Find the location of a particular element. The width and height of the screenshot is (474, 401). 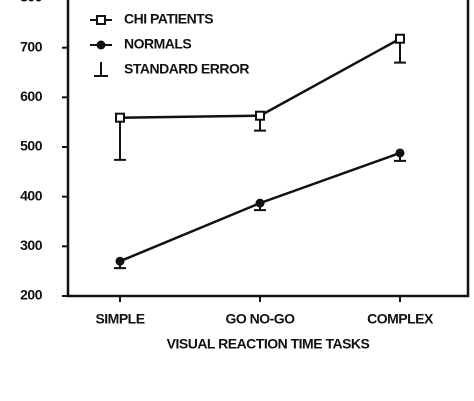

y-tick-label: 700 is located at coordinates (31, 46).